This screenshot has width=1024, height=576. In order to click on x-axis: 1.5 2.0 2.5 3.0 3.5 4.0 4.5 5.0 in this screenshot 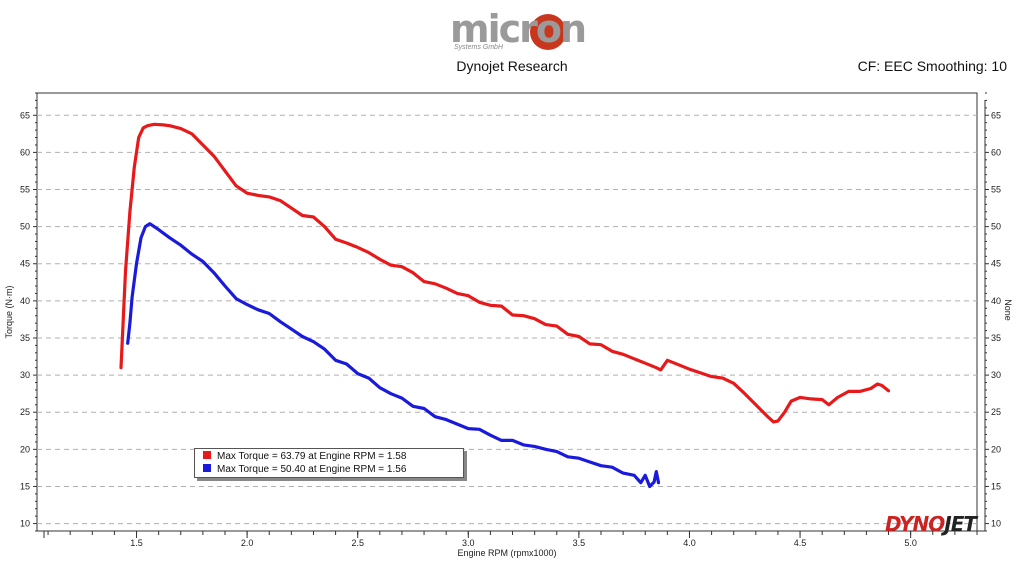, I will do `click(514, 539)`.